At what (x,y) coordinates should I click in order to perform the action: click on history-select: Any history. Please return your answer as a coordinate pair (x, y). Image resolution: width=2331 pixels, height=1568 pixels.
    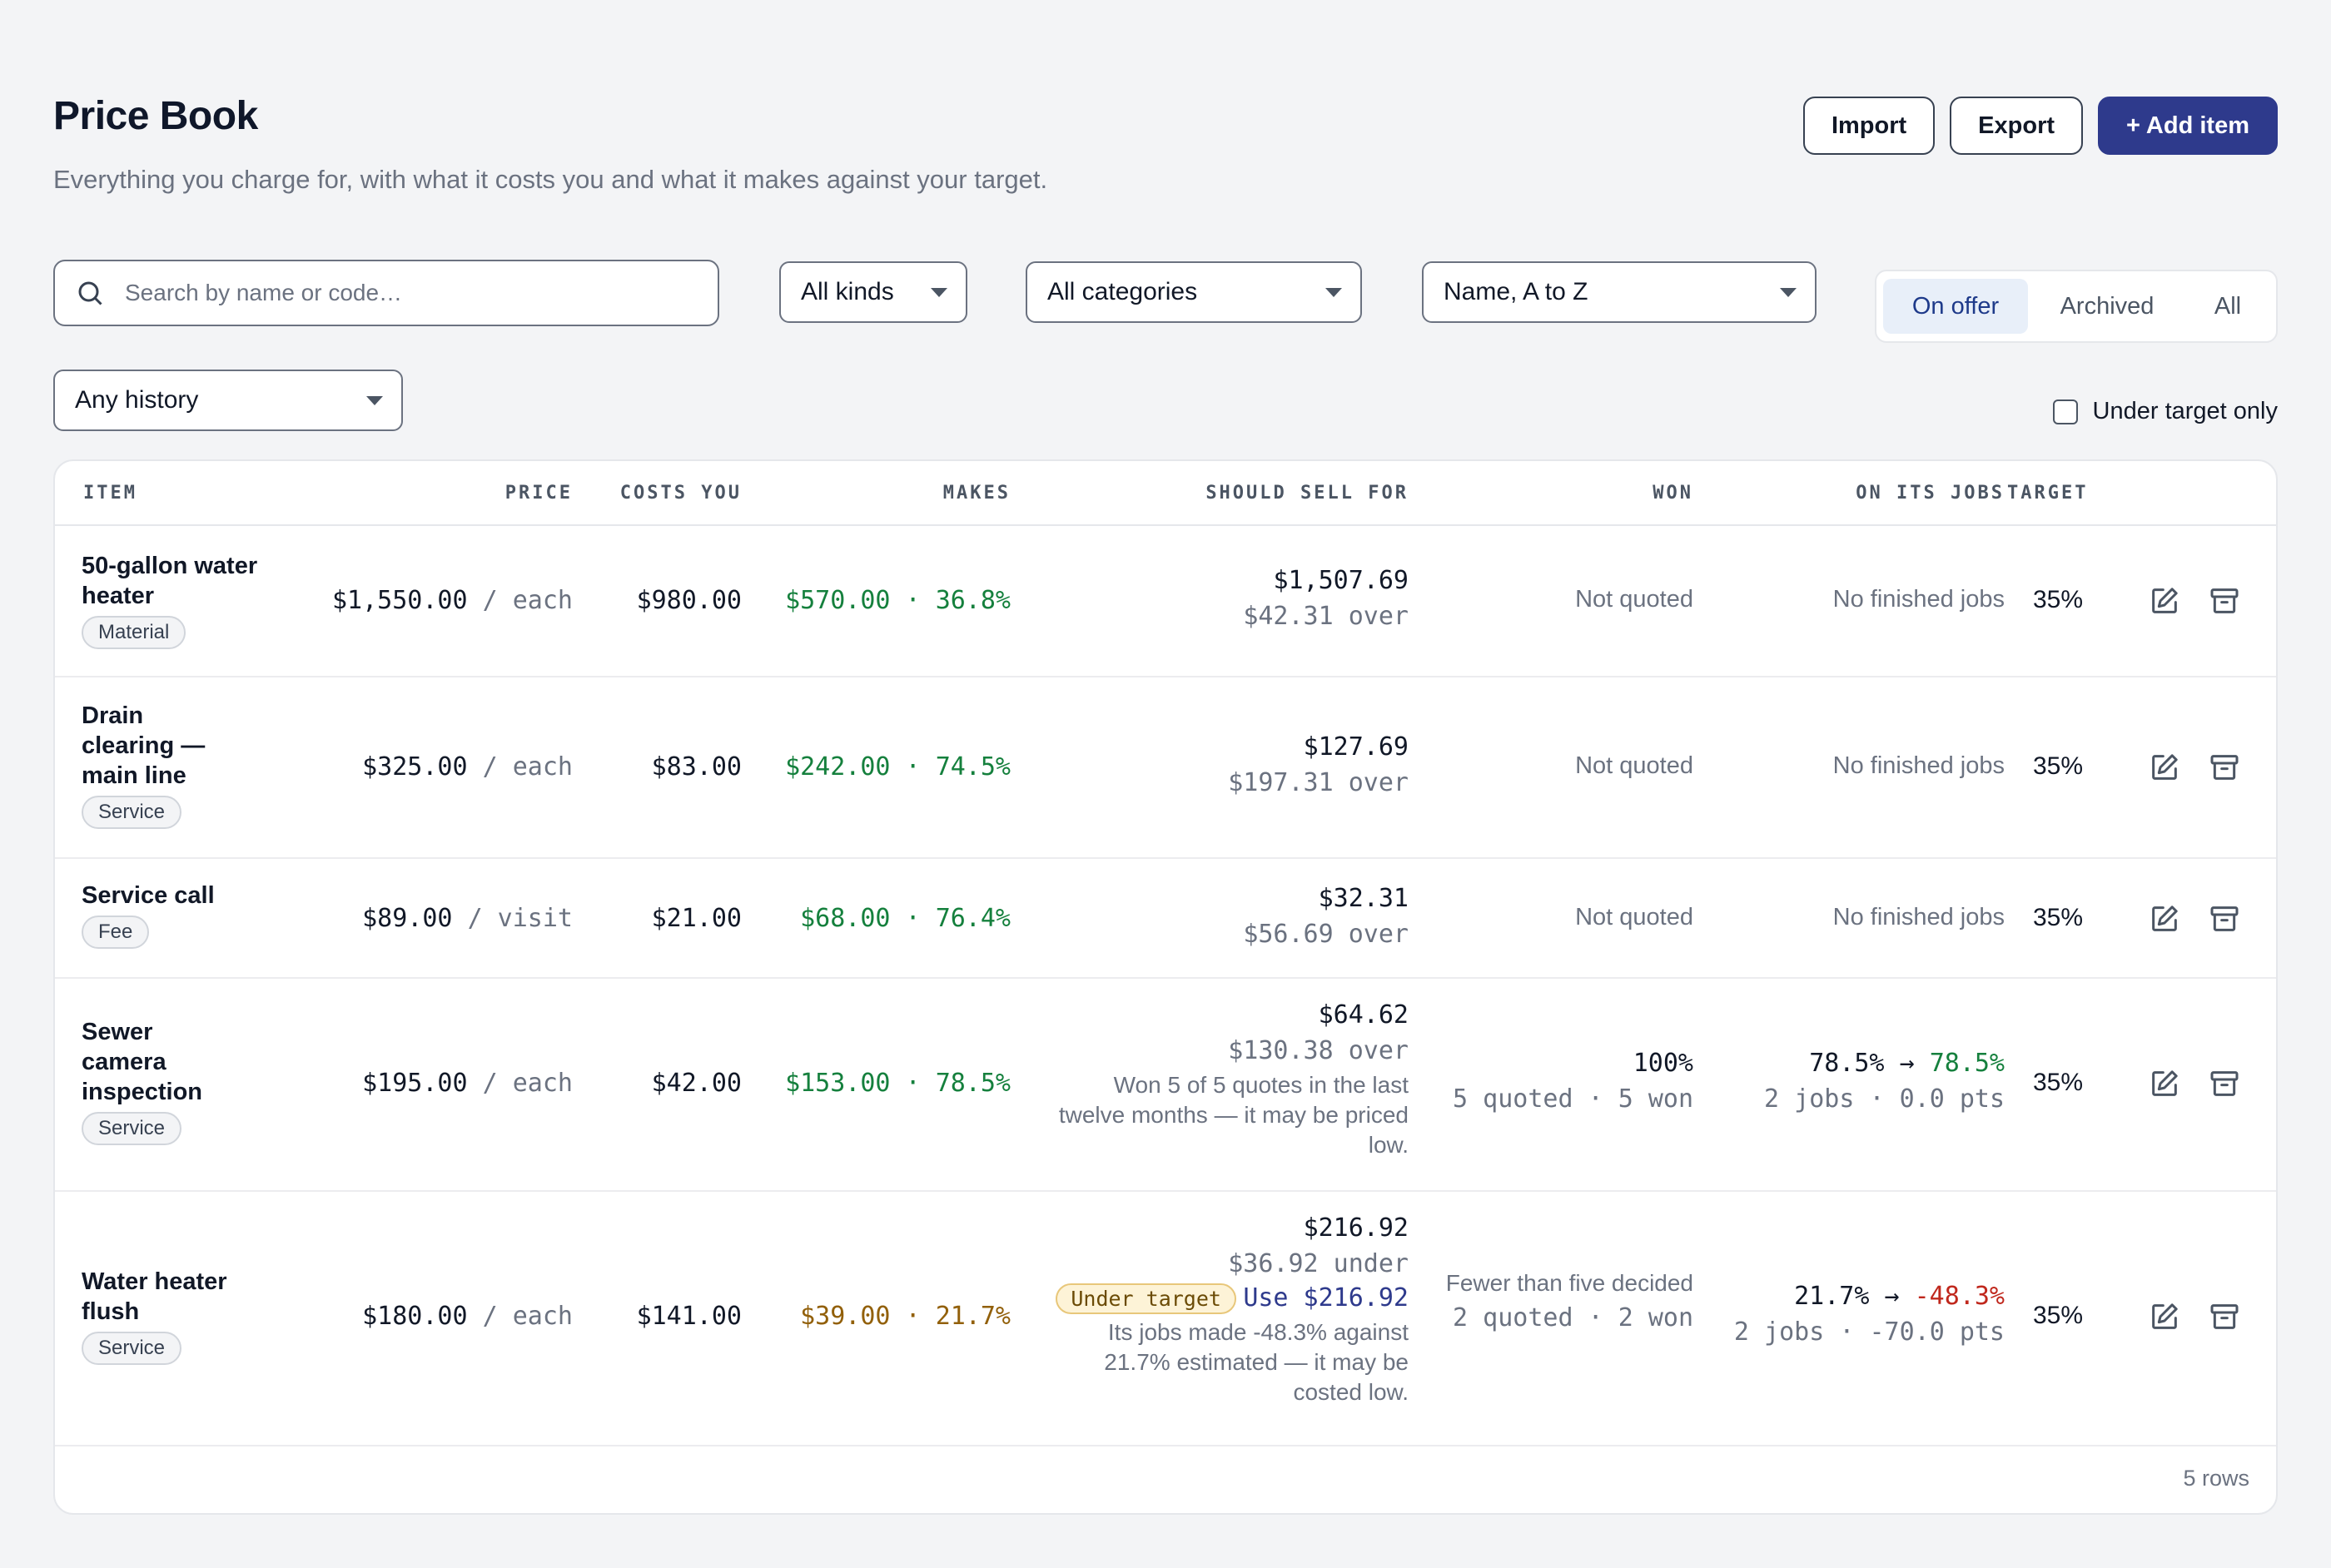
    Looking at the image, I should click on (228, 400).